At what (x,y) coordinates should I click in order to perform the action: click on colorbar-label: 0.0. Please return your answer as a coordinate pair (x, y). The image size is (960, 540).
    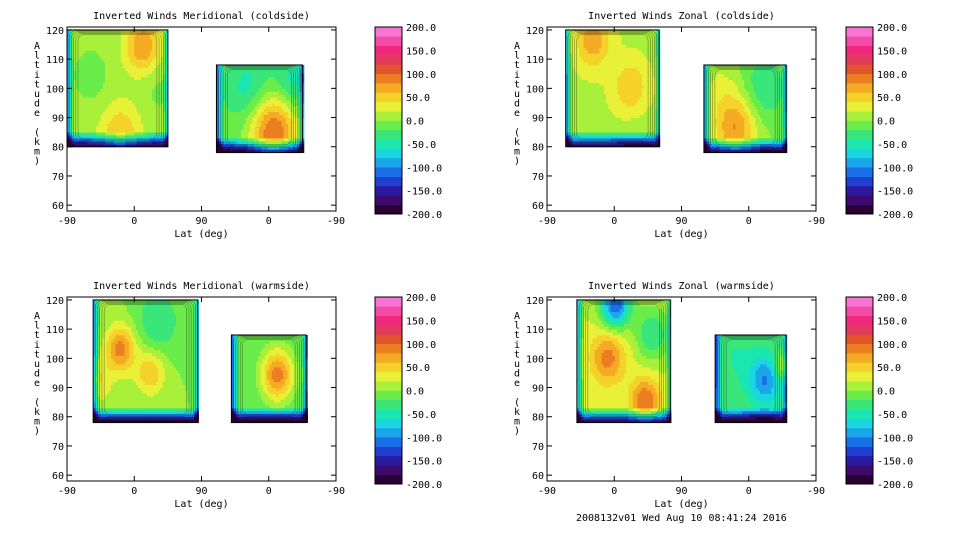
    Looking at the image, I should click on (415, 122).